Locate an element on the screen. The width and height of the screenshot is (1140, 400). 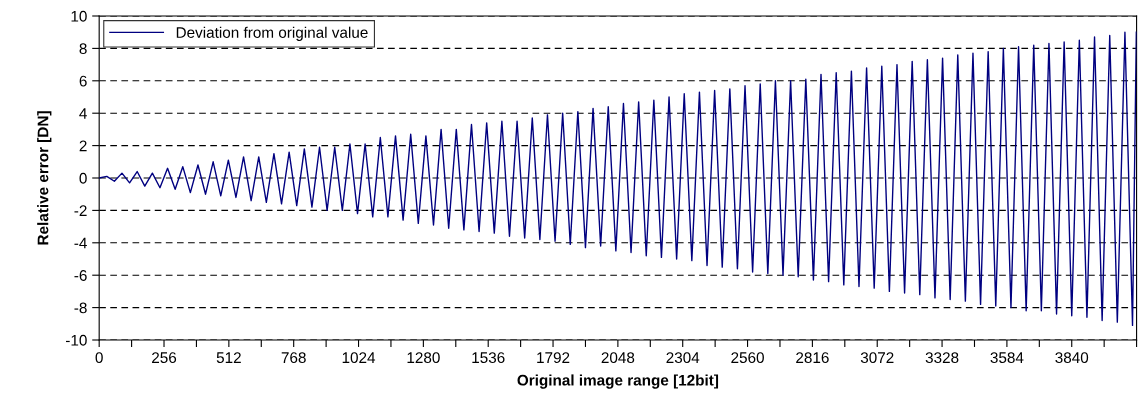
x-axis-title: Original image range [12bit] is located at coordinates (618, 381).